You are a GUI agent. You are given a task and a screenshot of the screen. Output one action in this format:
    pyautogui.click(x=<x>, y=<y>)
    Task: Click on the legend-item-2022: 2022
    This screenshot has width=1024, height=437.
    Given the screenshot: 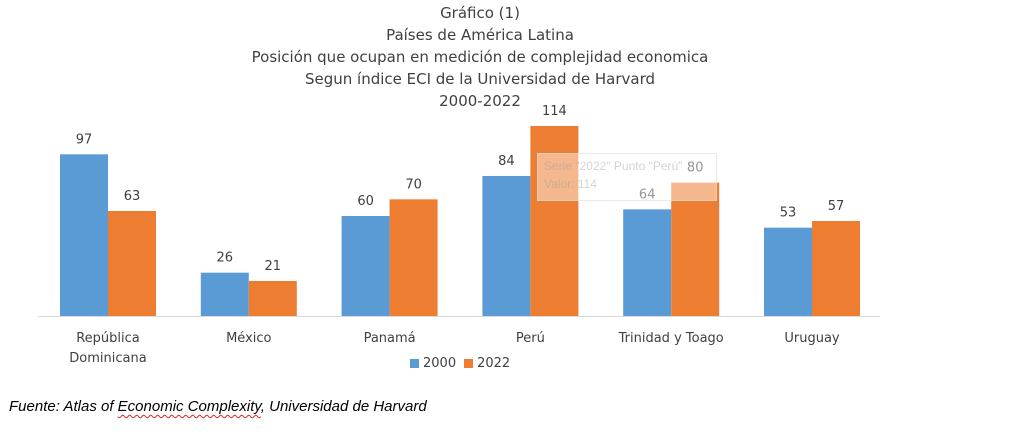 What is the action you would take?
    pyautogui.click(x=487, y=363)
    